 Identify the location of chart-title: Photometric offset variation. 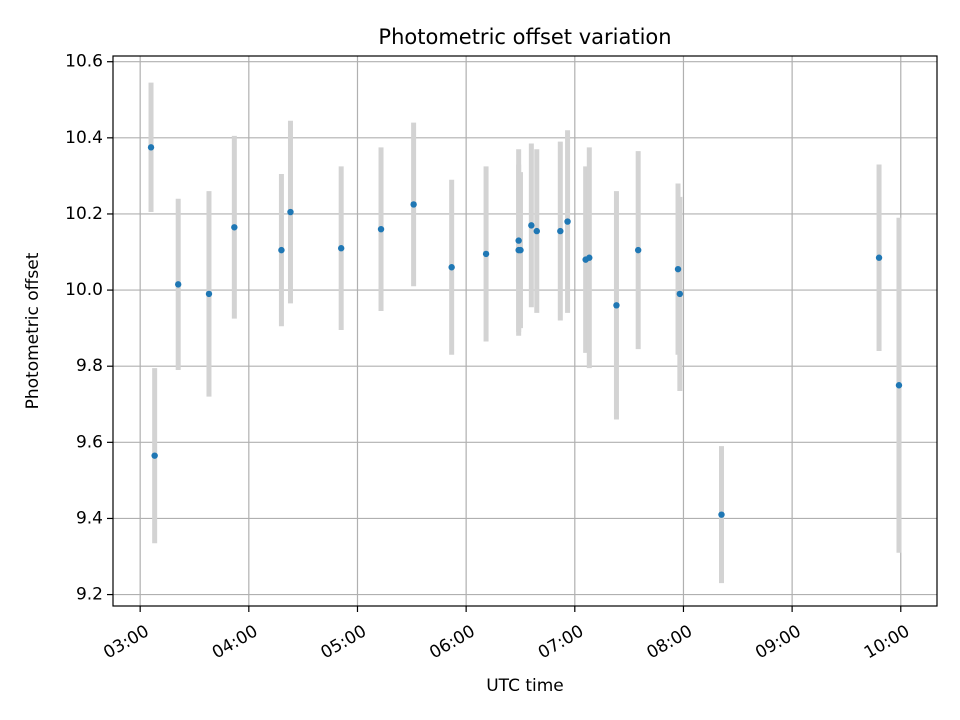
(524, 37).